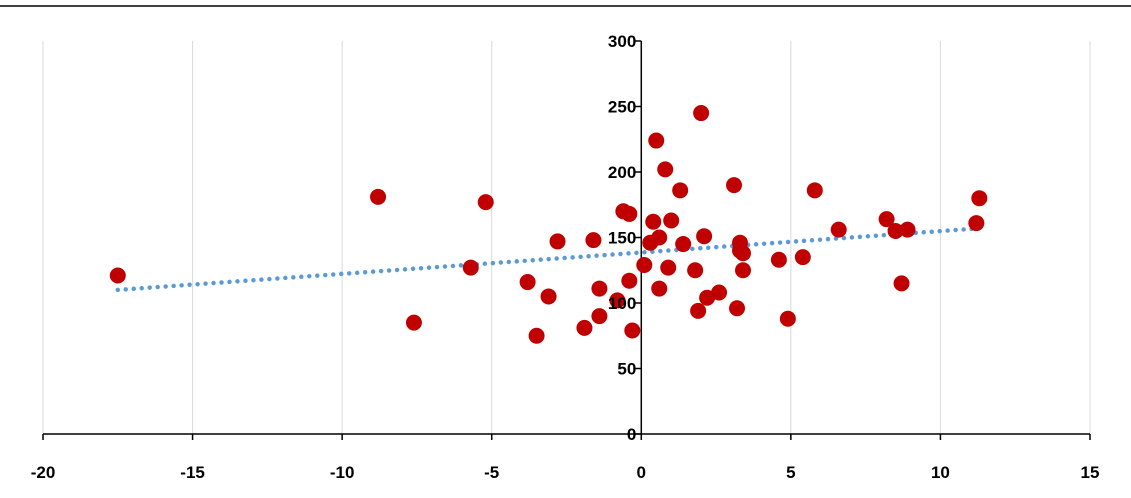  I want to click on y-tick-label-100: 100, so click(622, 303).